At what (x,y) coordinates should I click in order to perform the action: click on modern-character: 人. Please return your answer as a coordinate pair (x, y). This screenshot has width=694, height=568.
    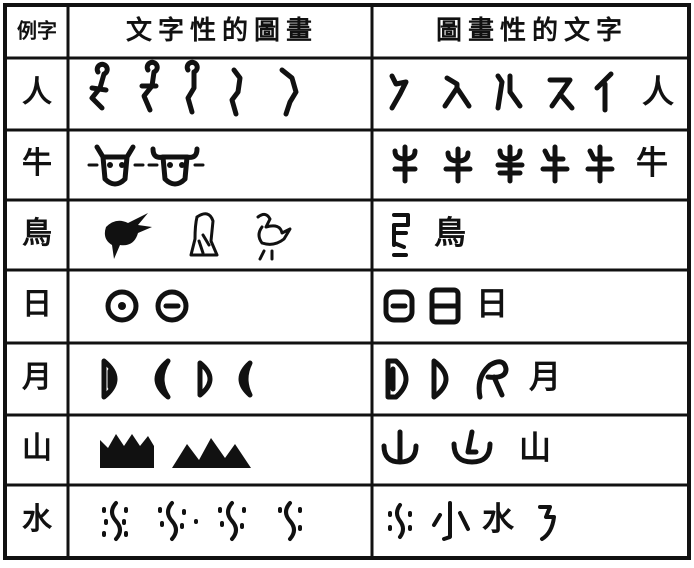
    Looking at the image, I should click on (658, 92).